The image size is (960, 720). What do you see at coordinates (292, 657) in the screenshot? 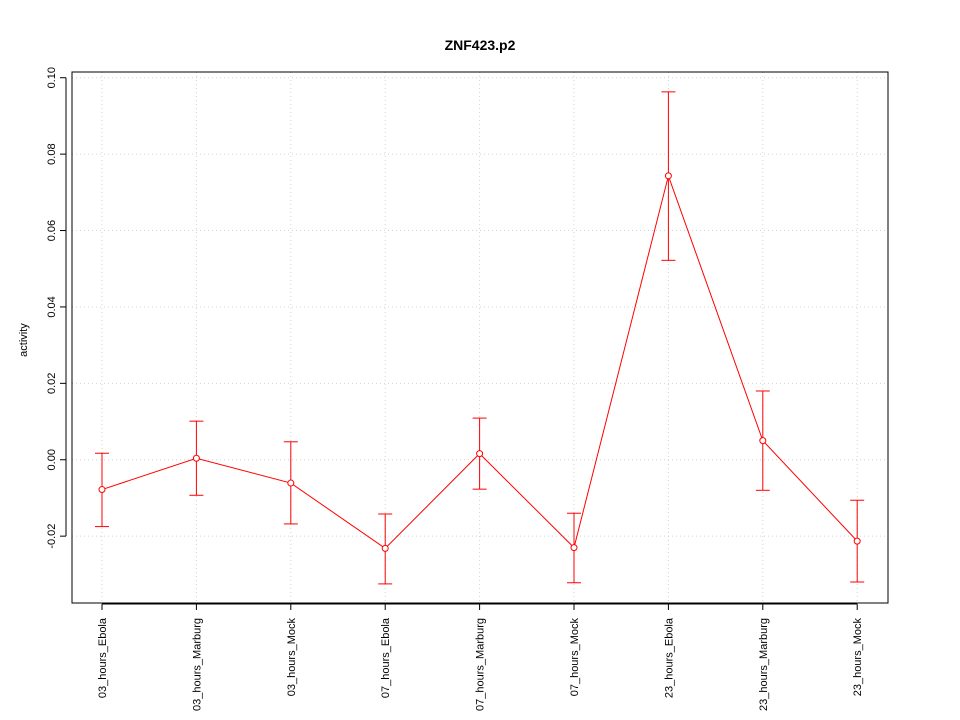
I see `x-tick-label: 03_hours_Mock` at bounding box center [292, 657].